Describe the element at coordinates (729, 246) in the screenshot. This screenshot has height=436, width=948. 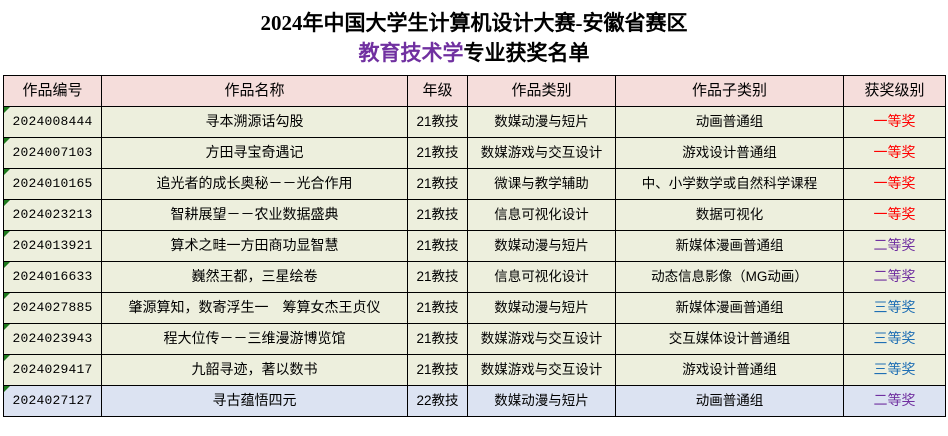
I see `cell-subcategory: 新媒体漫画普通组` at that location.